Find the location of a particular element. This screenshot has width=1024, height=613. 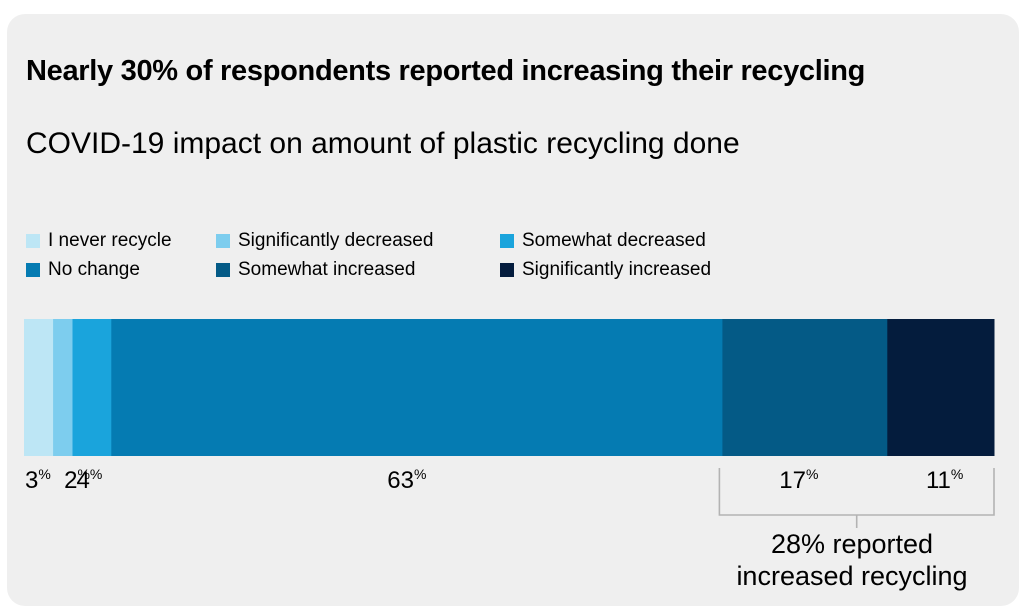

legend-item-significantly-decreased: Significantly decreased is located at coordinates (324, 241).